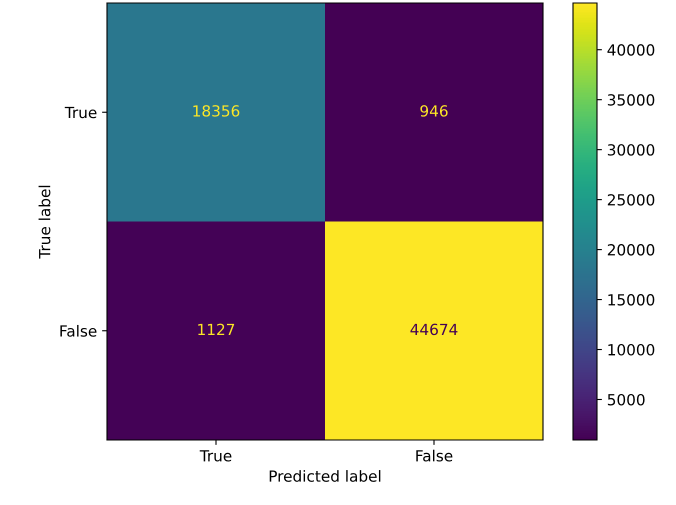  What do you see at coordinates (631, 150) in the screenshot?
I see `color-bar-label: 30000` at bounding box center [631, 150].